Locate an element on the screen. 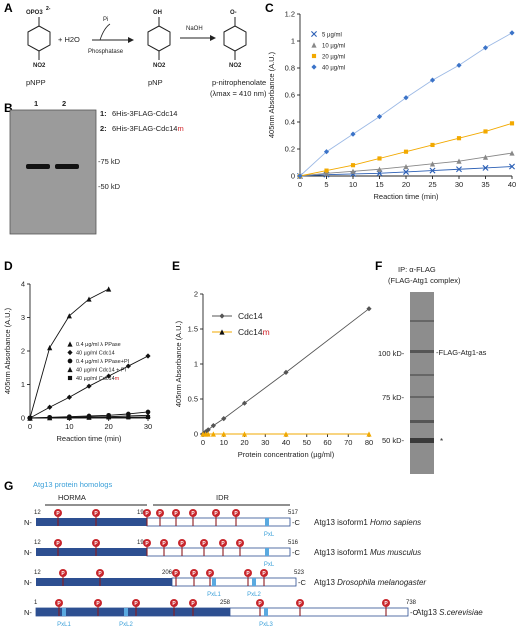  pnpp-group-label: OPO3 is located at coordinates (34, 13).